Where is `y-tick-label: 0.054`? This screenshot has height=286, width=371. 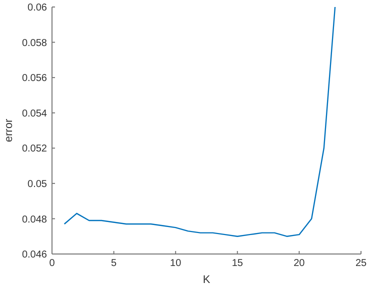 y-tick-label: 0.054 is located at coordinates (35, 114).